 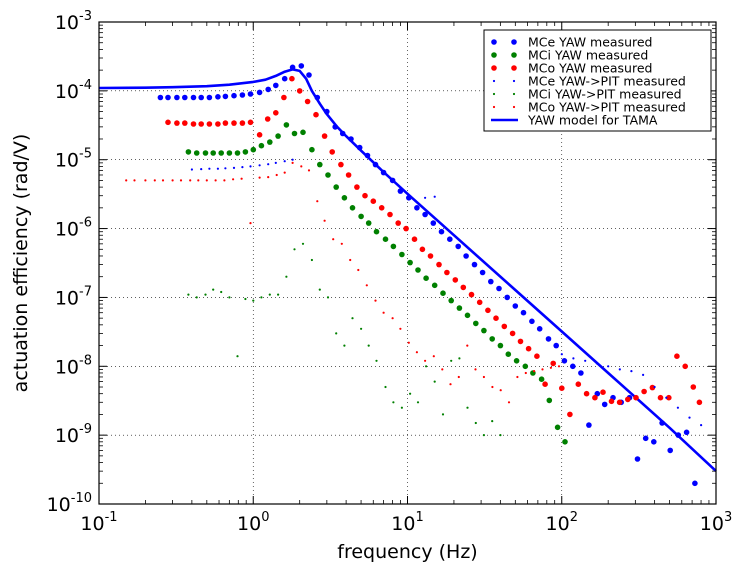 What do you see at coordinates (588, 55) in the screenshot?
I see `legend-label: MCi YAW measured` at bounding box center [588, 55].